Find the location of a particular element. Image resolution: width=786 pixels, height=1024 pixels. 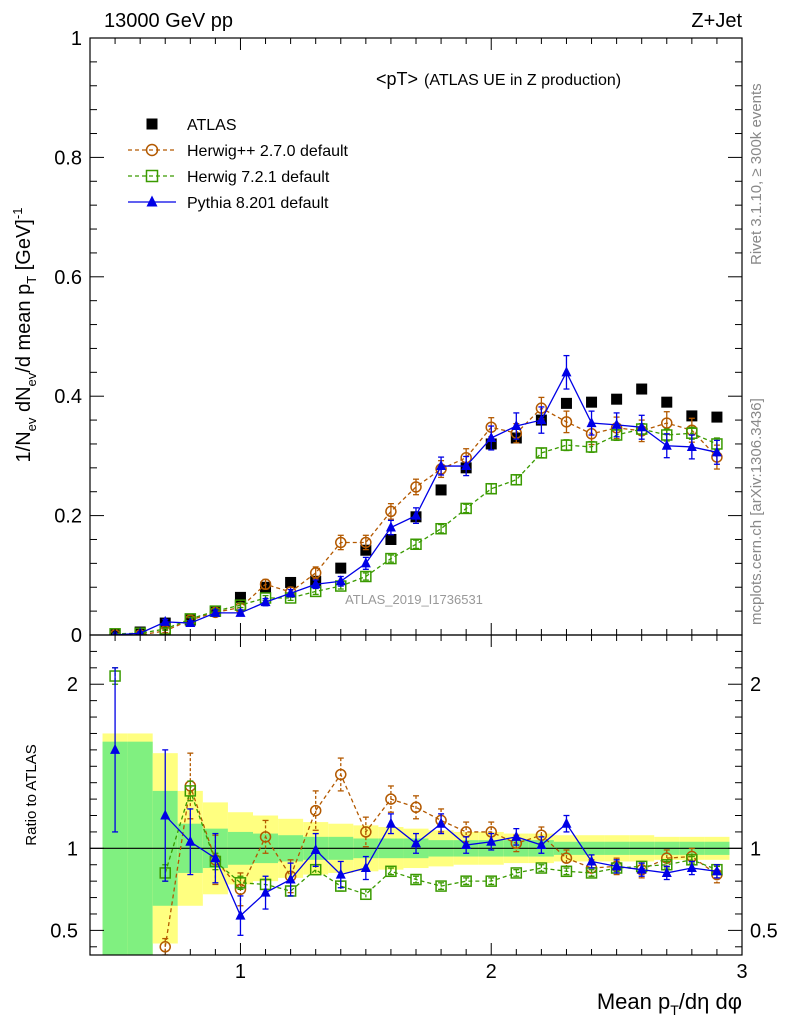

ratio-y-tick-label-right: 0.5 is located at coordinates (764, 931).